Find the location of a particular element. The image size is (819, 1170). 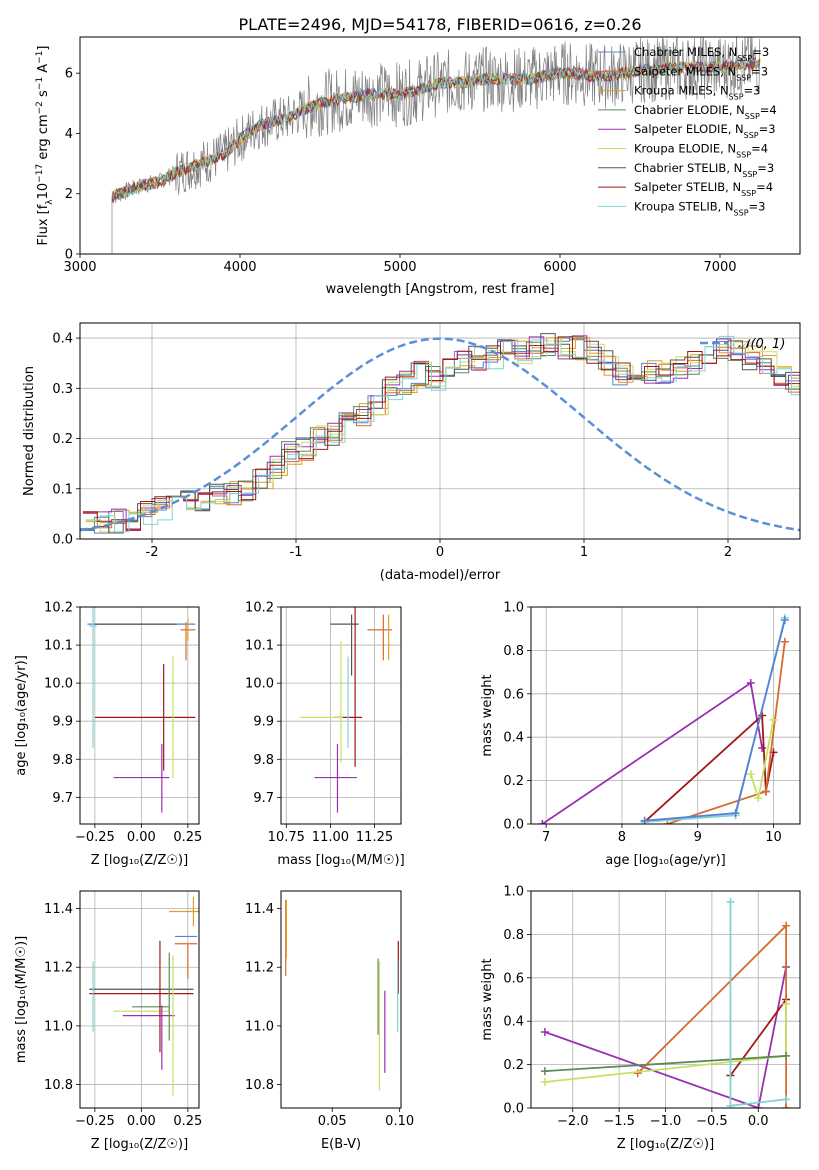

y-tick-label: 0.8 is located at coordinates (513, 651).